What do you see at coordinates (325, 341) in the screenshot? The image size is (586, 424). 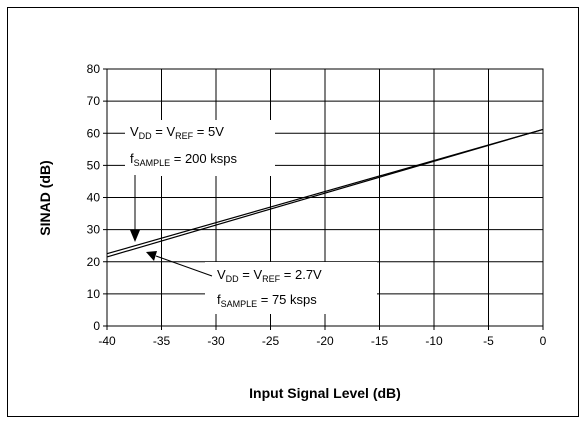 I see `x-tick-label: -20` at bounding box center [325, 341].